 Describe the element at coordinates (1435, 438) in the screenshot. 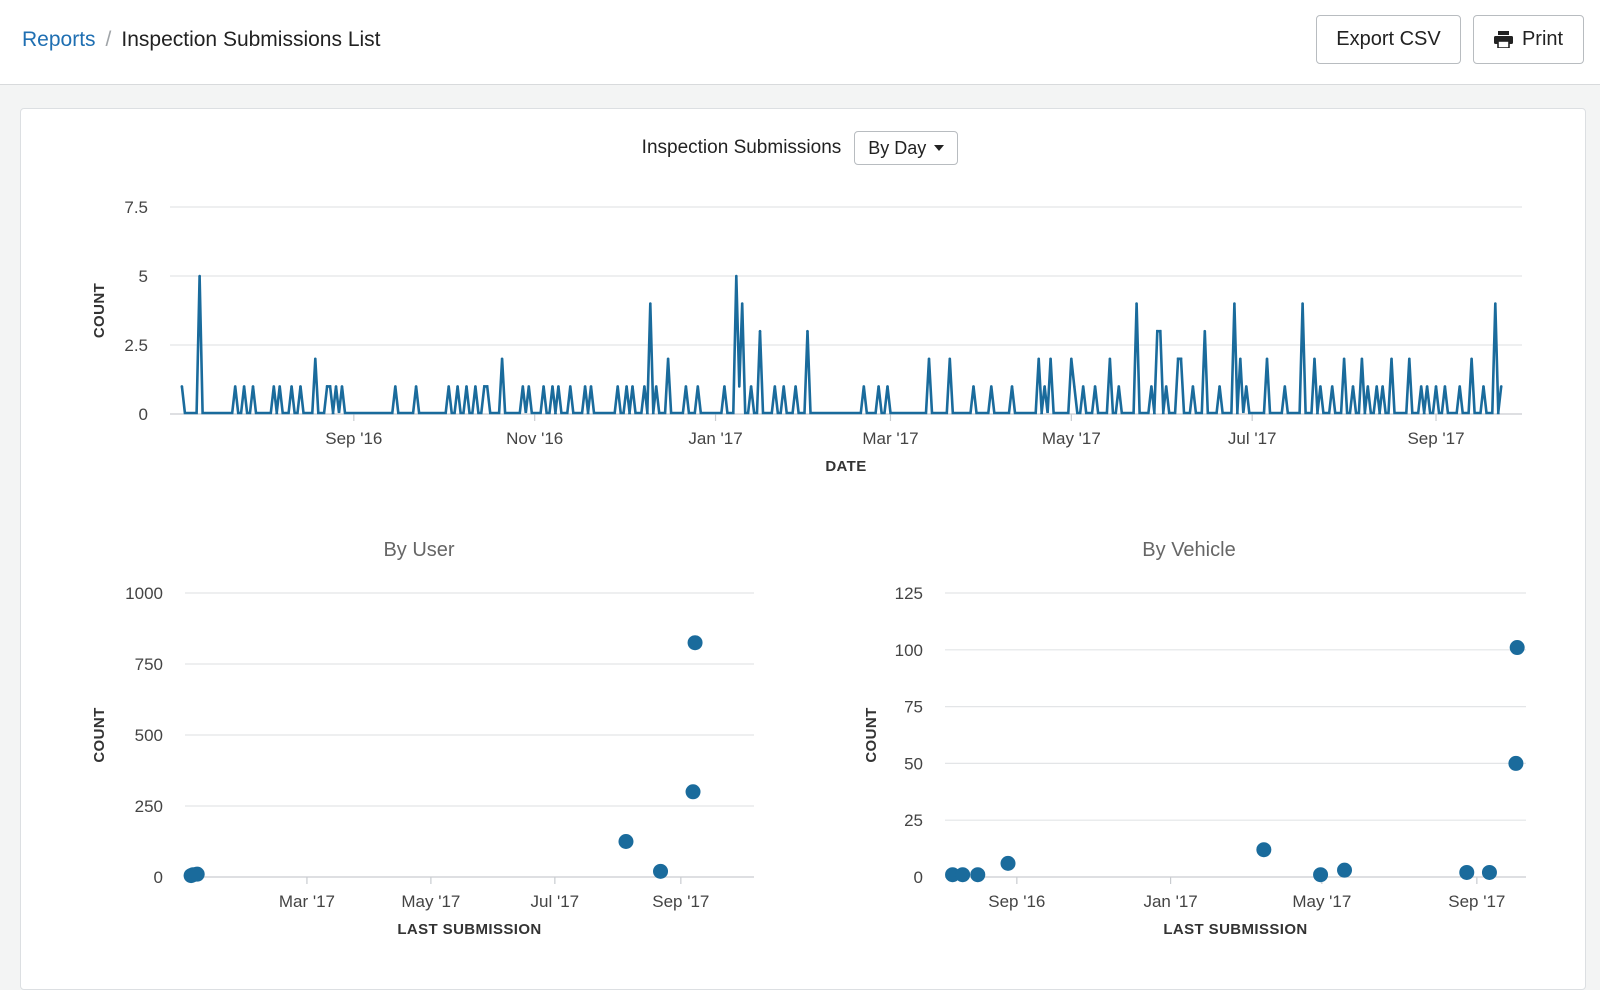

I see `submissions-x-tick-label: Sep '17` at that location.